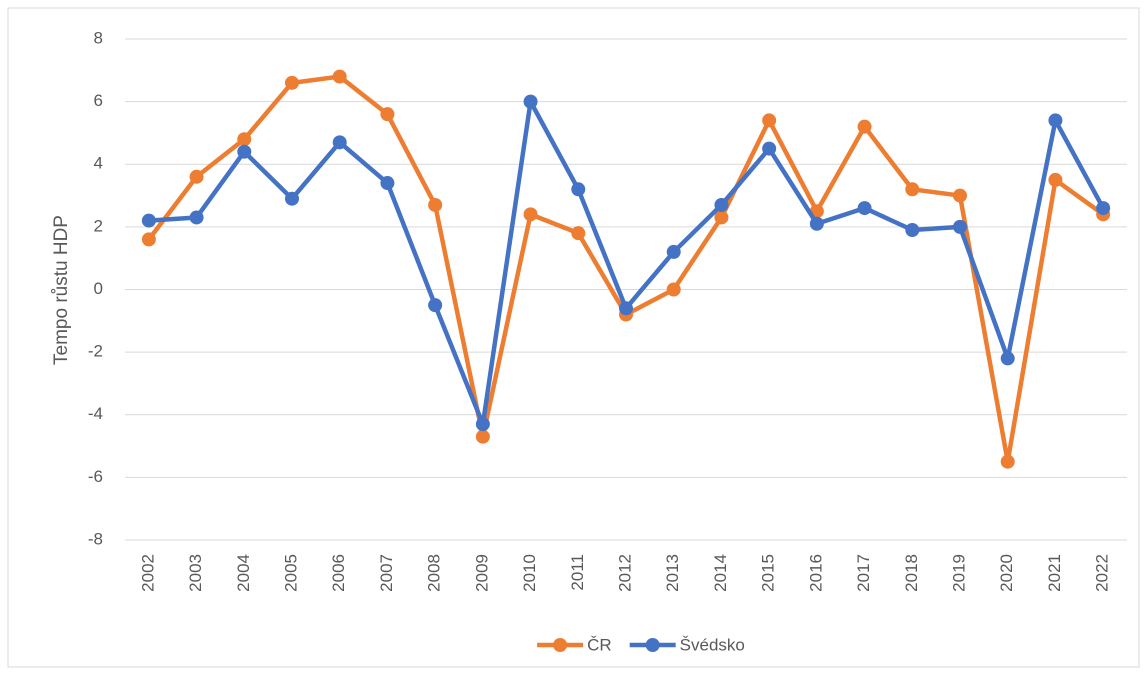 This screenshot has width=1147, height=675. I want to click on x-tick-label: 2019, so click(958, 573).